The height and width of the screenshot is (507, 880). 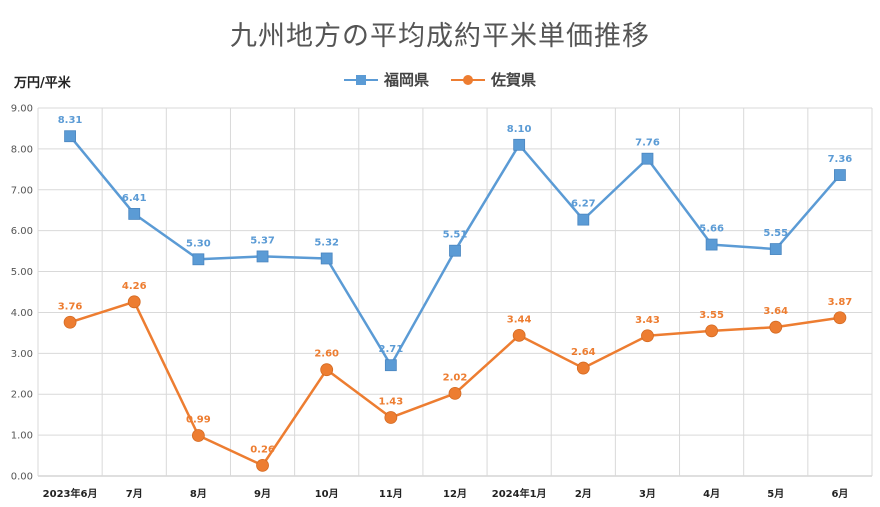 I want to click on data-label: 4.26, so click(x=134, y=286).